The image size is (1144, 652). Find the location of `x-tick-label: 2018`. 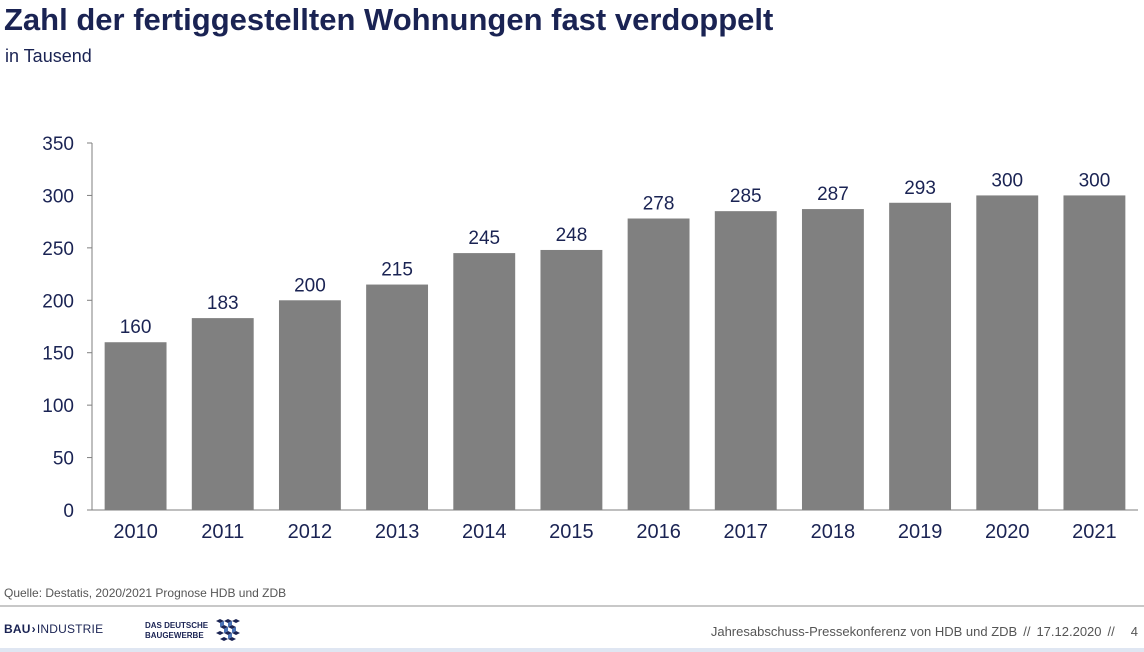

x-tick-label: 2018 is located at coordinates (833, 532).